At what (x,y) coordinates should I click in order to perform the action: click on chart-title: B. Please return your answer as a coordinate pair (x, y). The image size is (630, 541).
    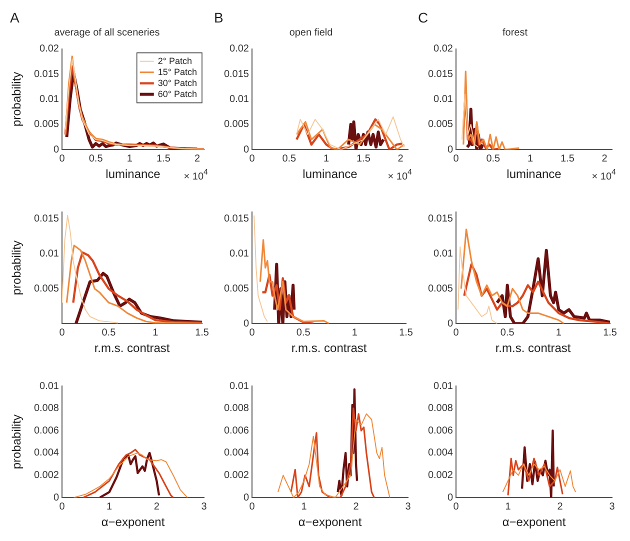
    Looking at the image, I should click on (219, 17).